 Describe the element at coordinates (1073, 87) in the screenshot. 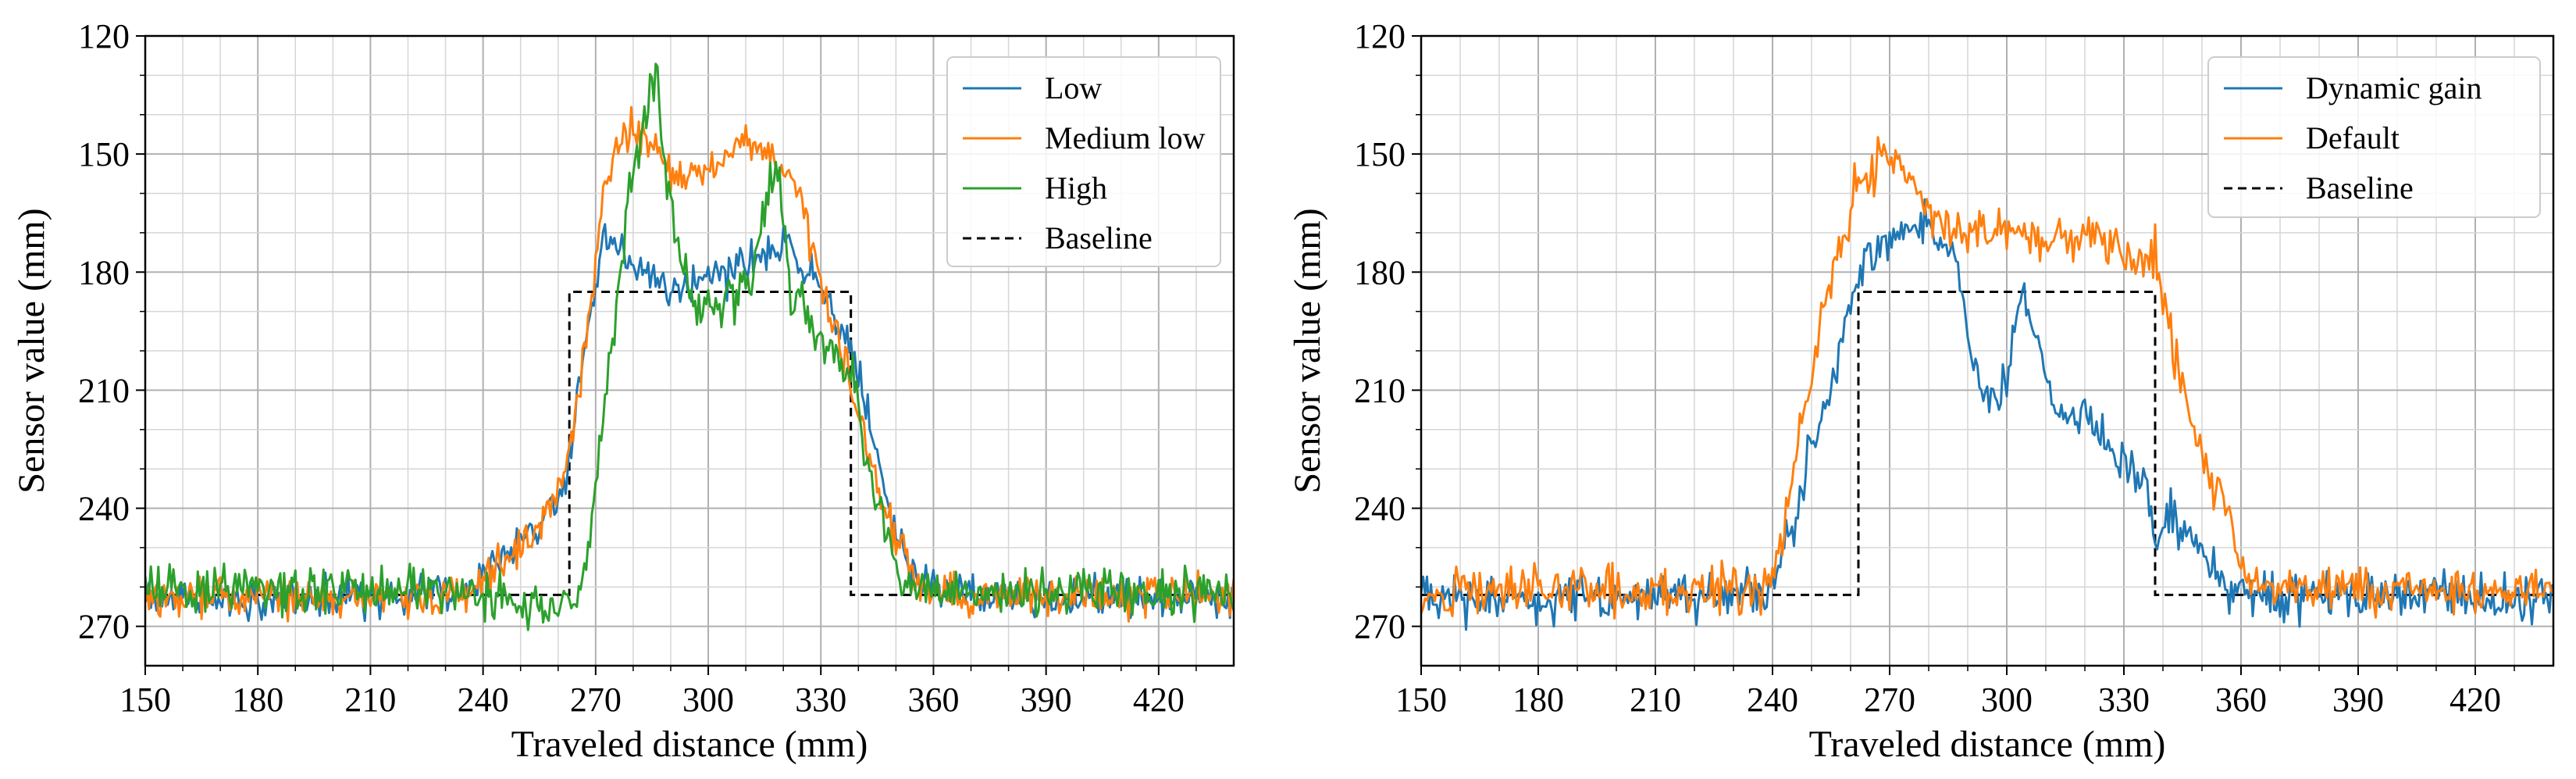

I see `legend-label: Low` at that location.